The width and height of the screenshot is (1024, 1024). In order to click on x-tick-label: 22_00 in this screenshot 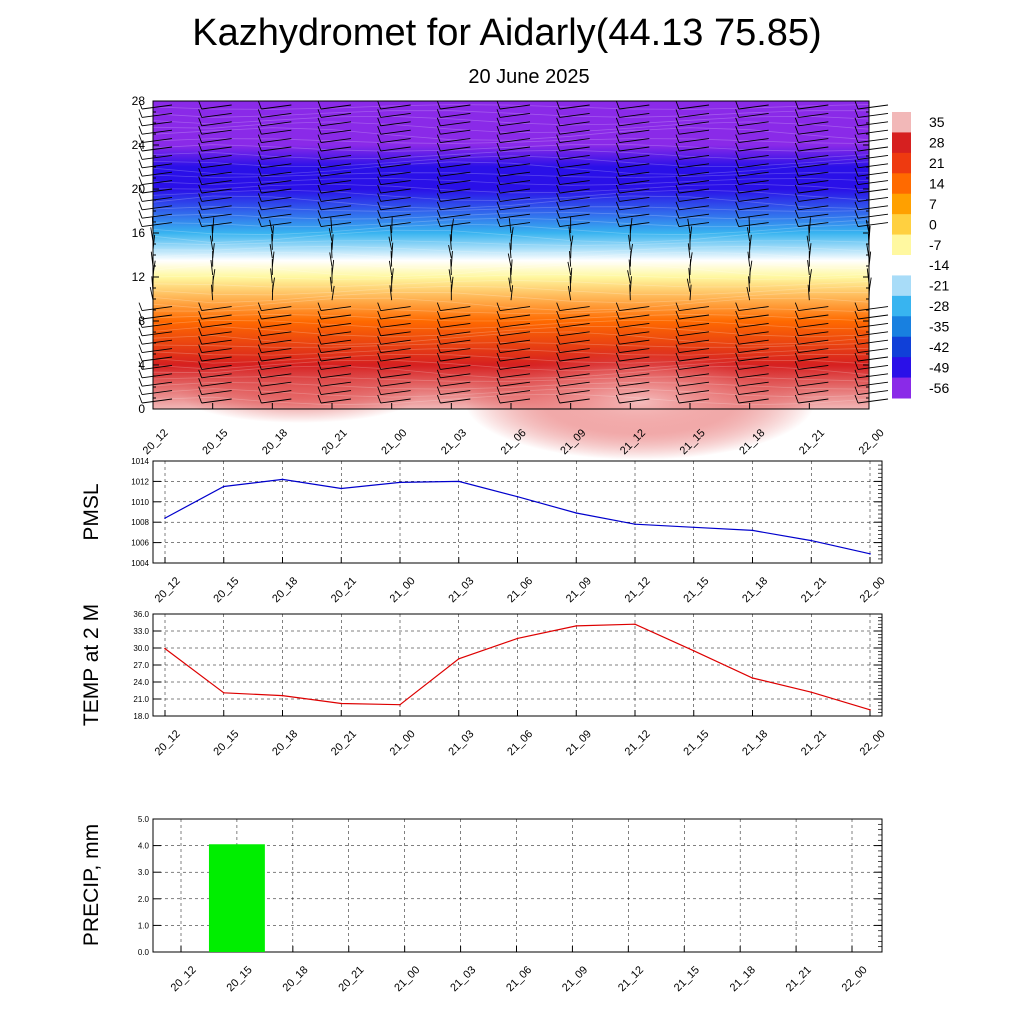, I will do `click(872, 442)`.